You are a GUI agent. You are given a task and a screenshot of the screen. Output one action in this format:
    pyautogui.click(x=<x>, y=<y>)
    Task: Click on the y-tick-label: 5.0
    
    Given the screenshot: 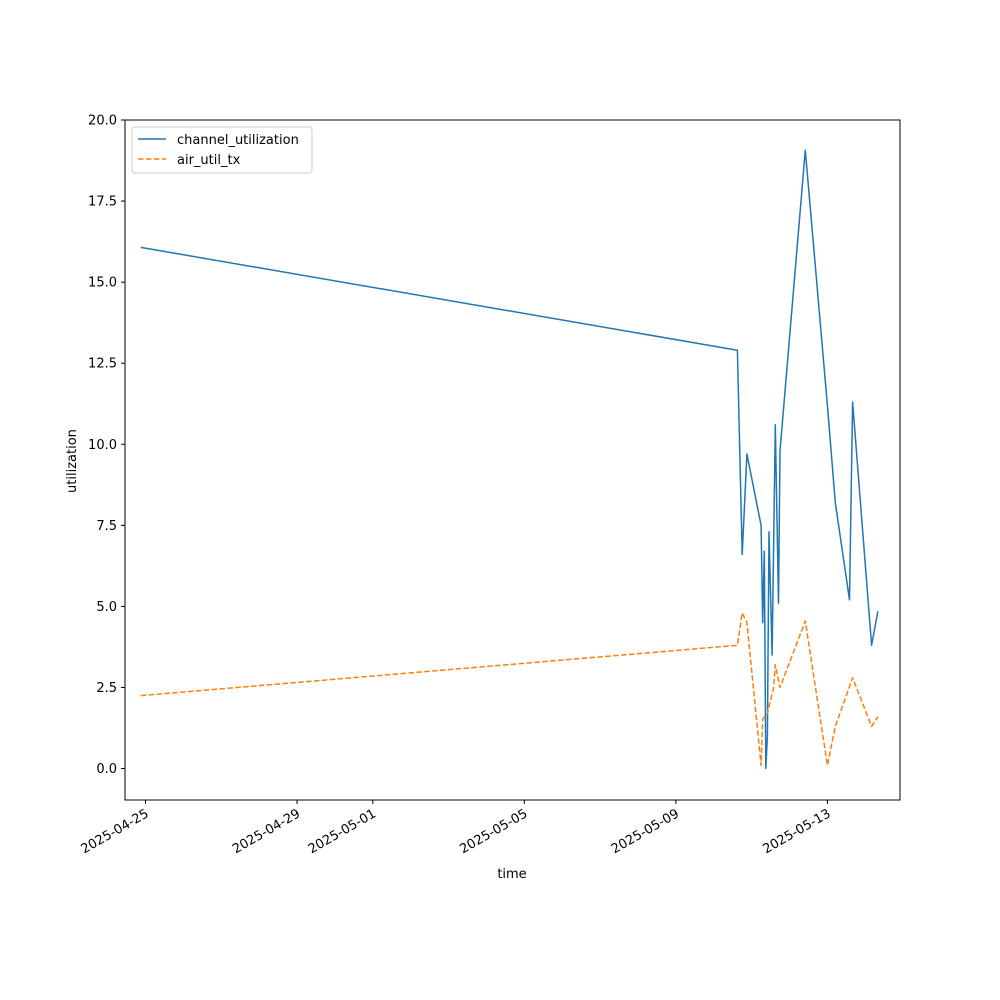 What is the action you would take?
    pyautogui.click(x=106, y=607)
    